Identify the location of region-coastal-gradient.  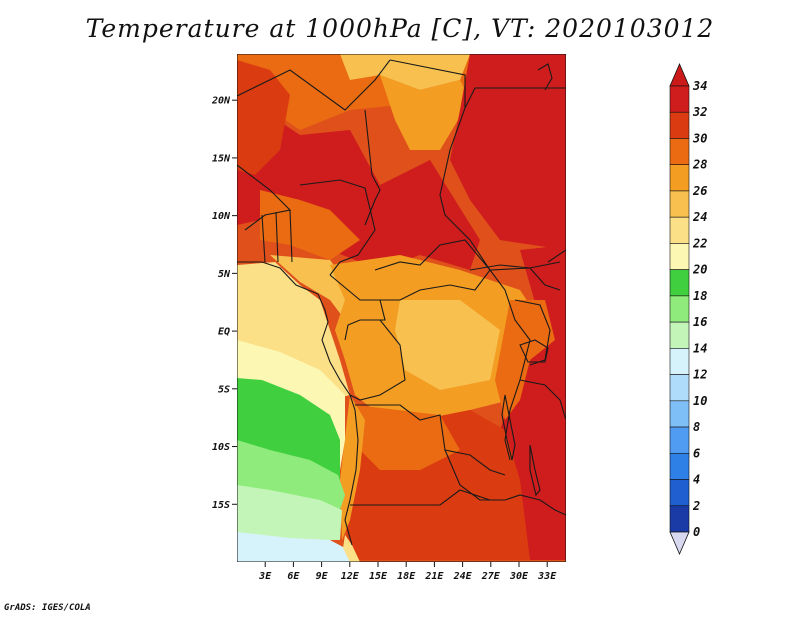
(351, 548).